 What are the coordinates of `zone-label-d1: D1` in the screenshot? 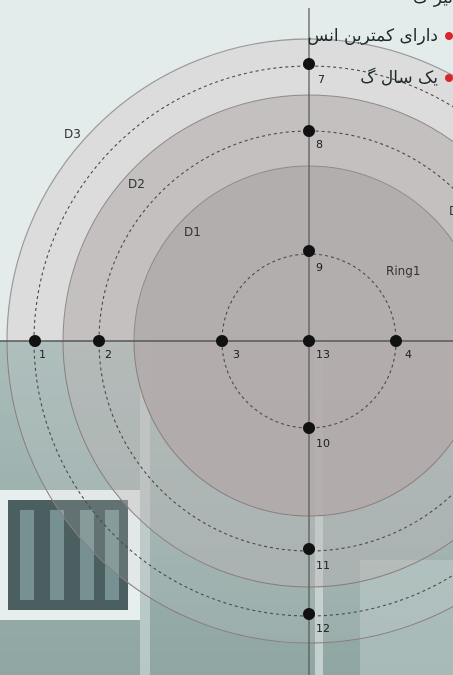 It's located at (192, 232).